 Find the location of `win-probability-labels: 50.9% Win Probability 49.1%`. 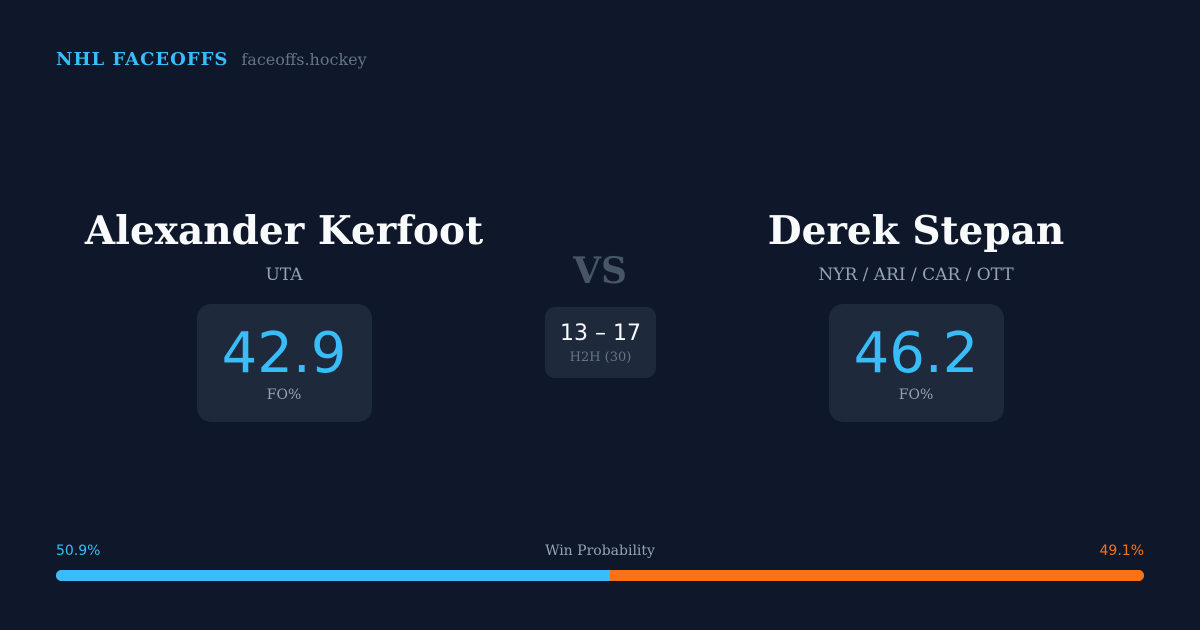

win-probability-labels: 50.9% Win Probability 49.1% is located at coordinates (600, 553).